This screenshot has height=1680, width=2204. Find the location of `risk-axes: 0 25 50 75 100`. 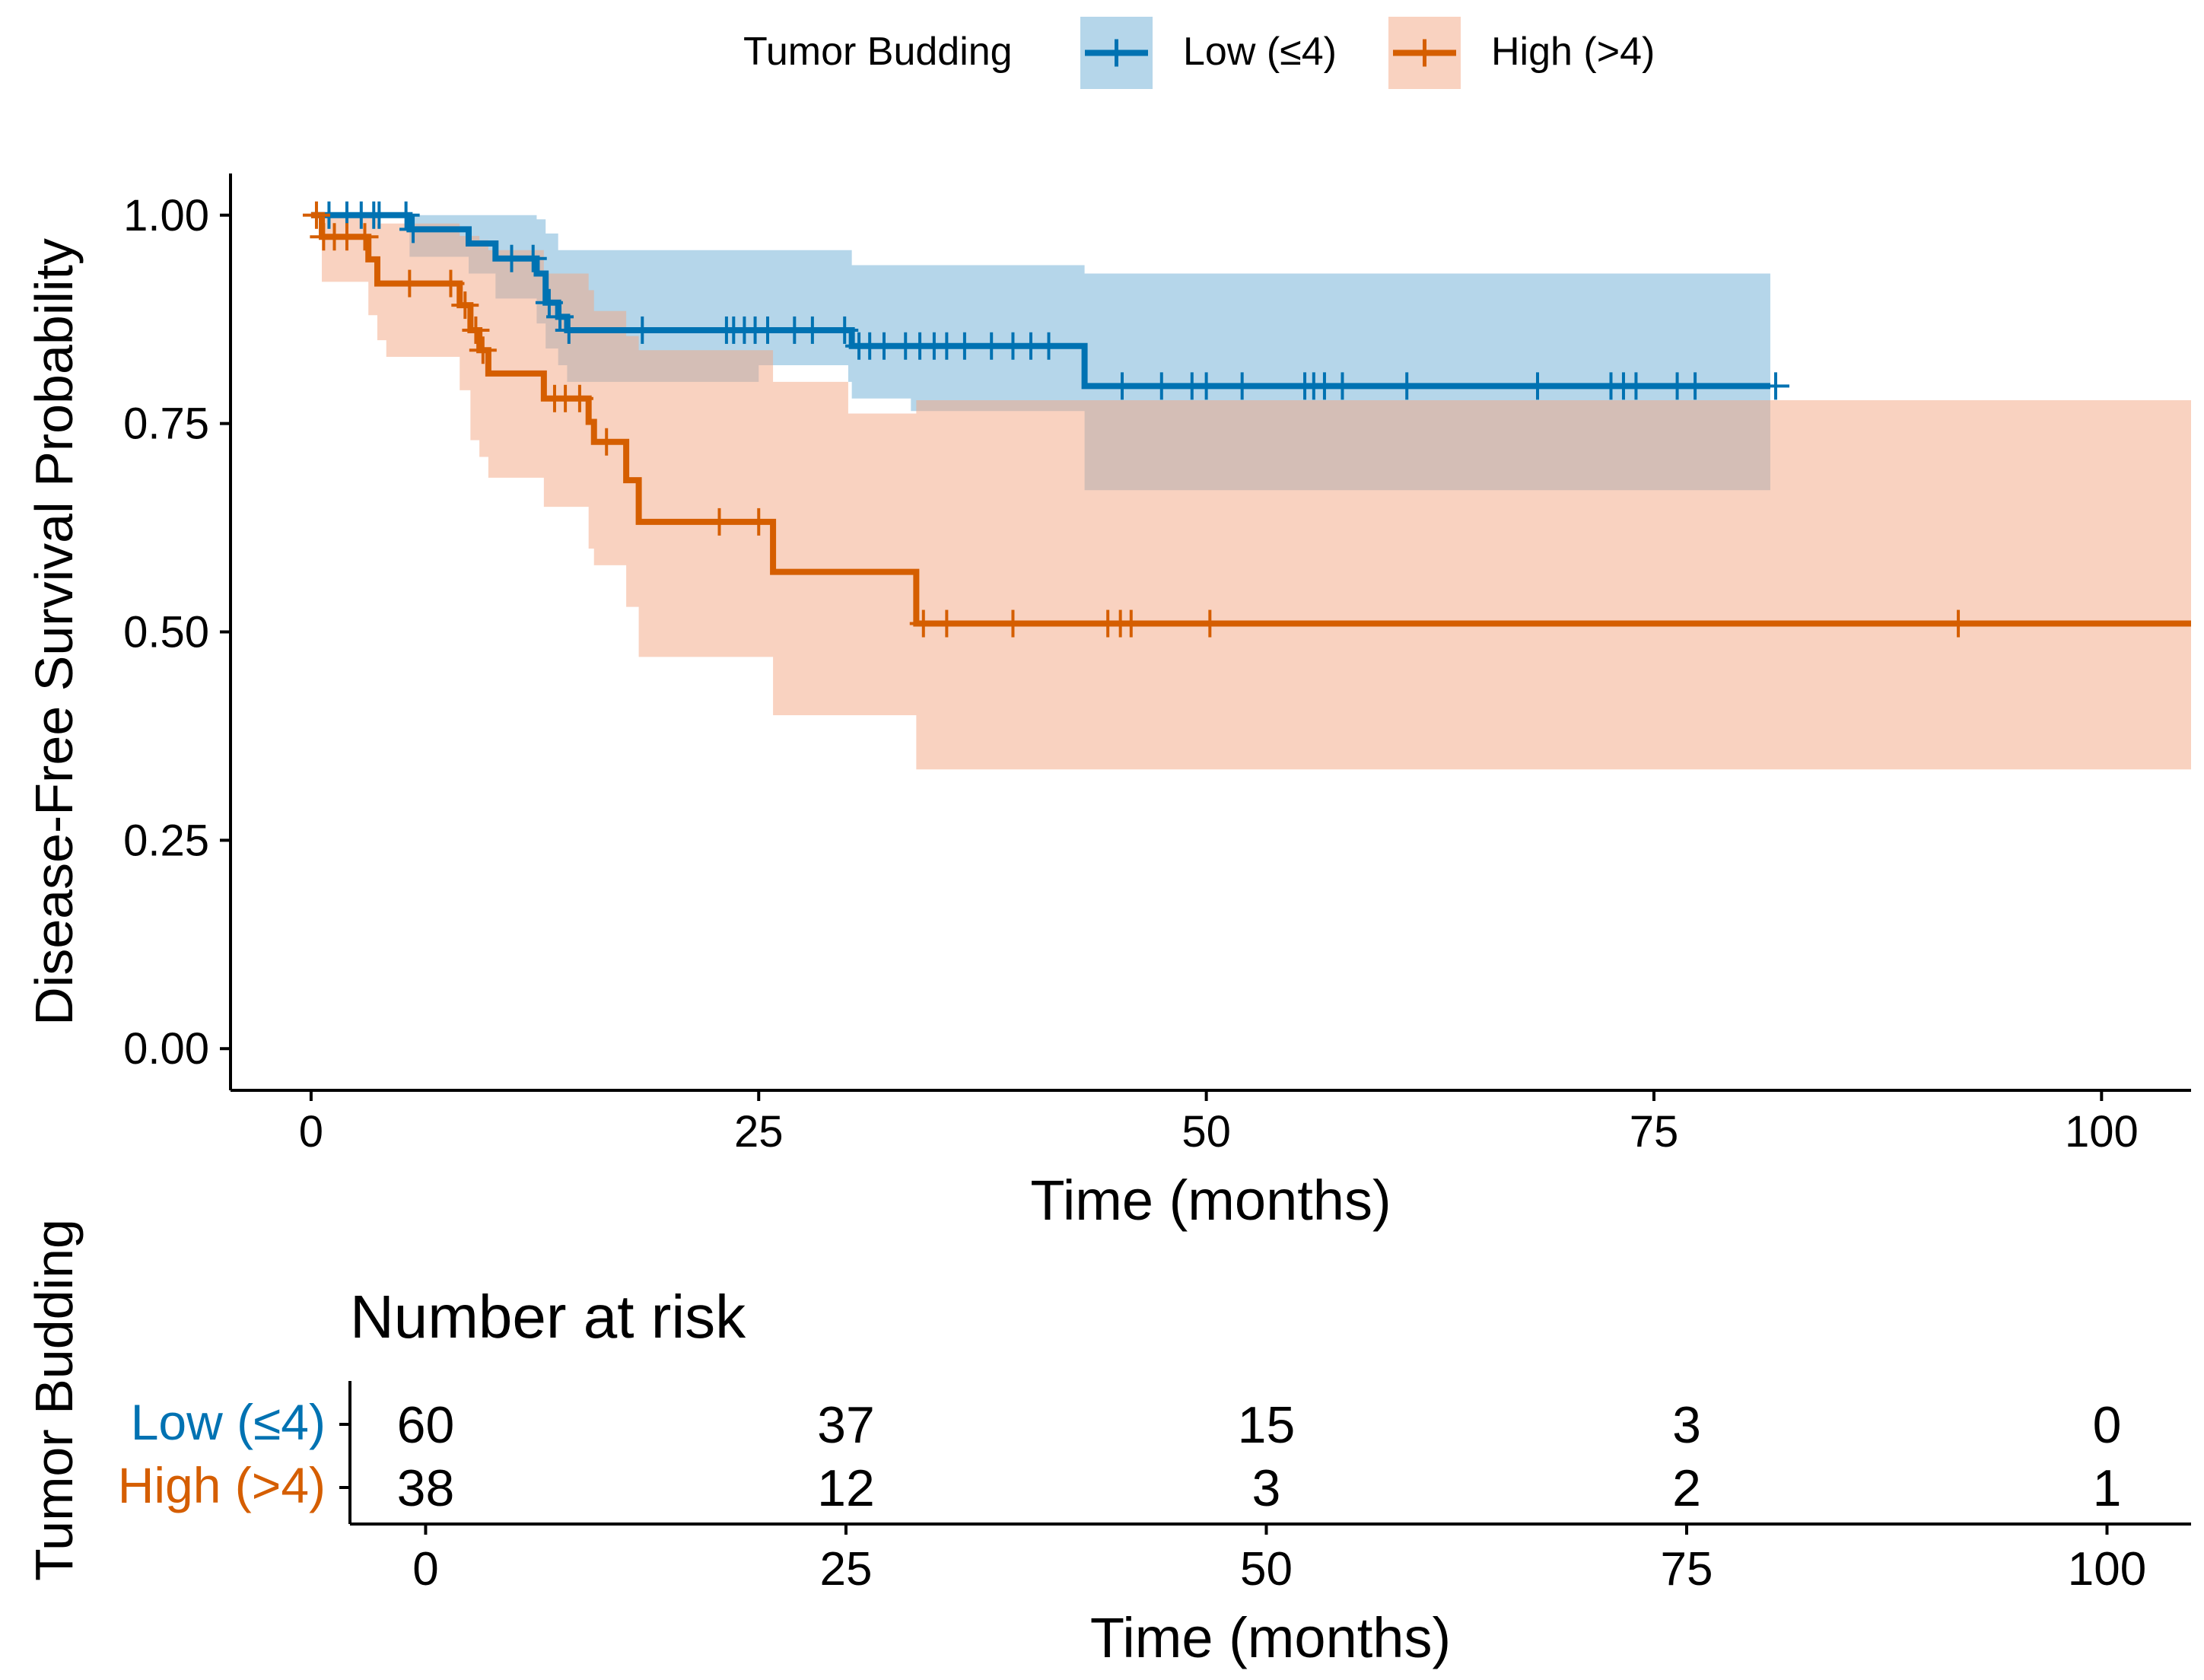

risk-axes: 0 25 50 75 100 is located at coordinates (1265, 1488).